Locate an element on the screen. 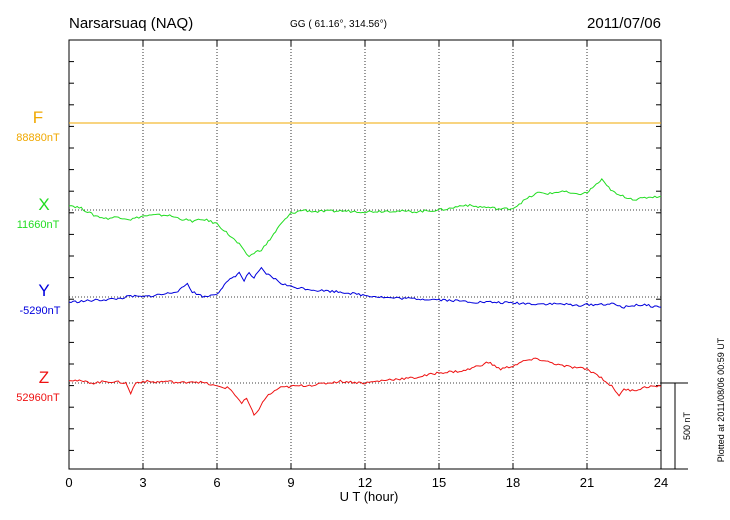  trace-x is located at coordinates (365, 218).